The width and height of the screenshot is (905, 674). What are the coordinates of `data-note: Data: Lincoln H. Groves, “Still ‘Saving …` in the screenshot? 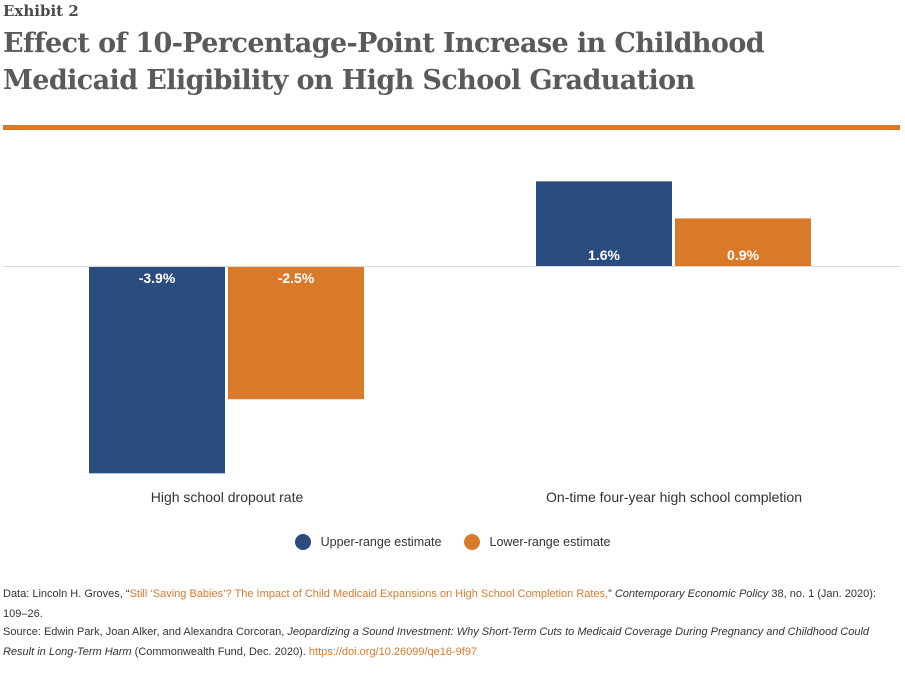 It's located at (451, 604).